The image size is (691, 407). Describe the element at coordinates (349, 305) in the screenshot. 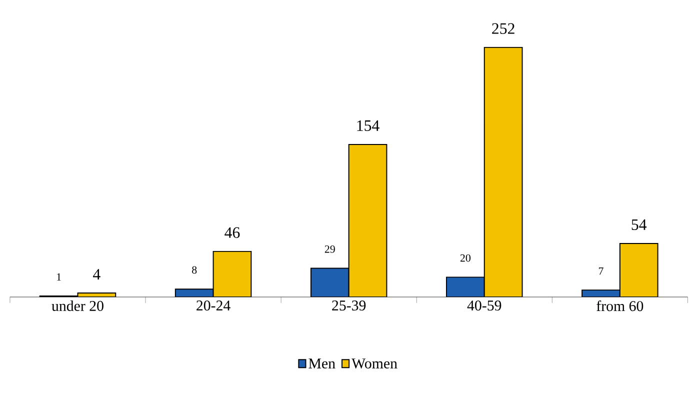

I see `x-tick-label: 25-39` at that location.